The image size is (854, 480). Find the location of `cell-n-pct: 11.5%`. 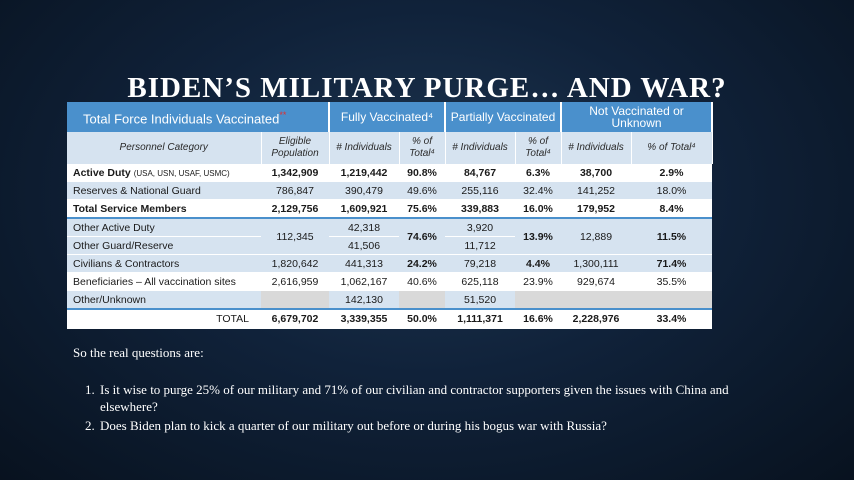

cell-n-pct: 11.5% is located at coordinates (672, 236).